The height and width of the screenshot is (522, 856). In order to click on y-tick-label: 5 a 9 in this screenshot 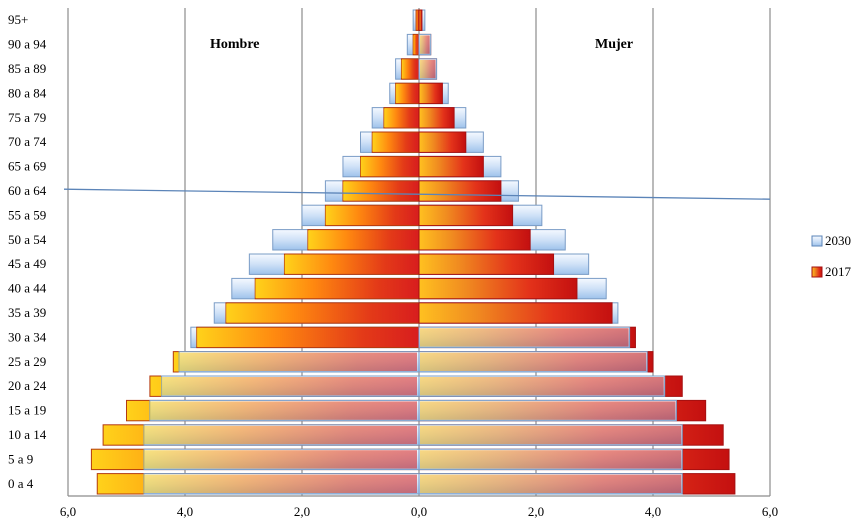, I will do `click(20, 458)`.